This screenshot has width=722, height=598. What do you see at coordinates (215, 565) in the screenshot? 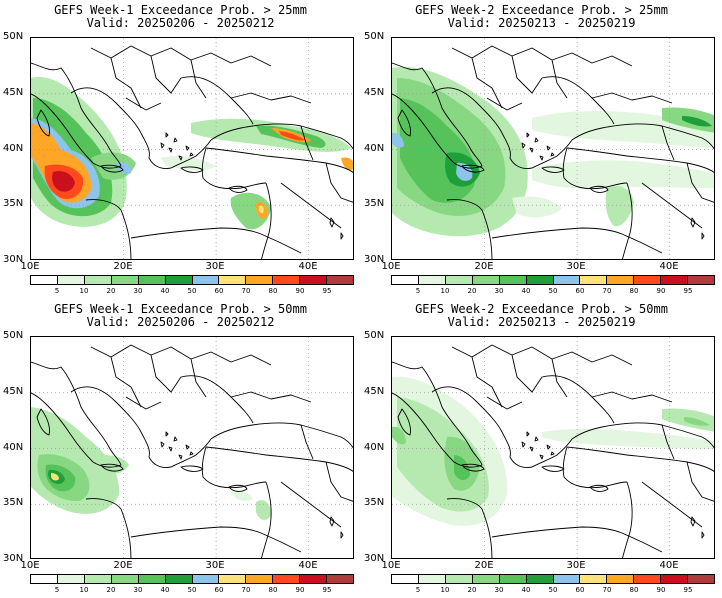
I see `lon-label: 30E` at bounding box center [215, 565].